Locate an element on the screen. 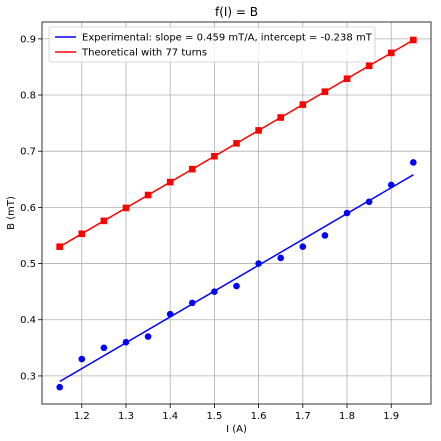  legend-label-theoretical: Theoretical with 77 turns is located at coordinates (144, 53).